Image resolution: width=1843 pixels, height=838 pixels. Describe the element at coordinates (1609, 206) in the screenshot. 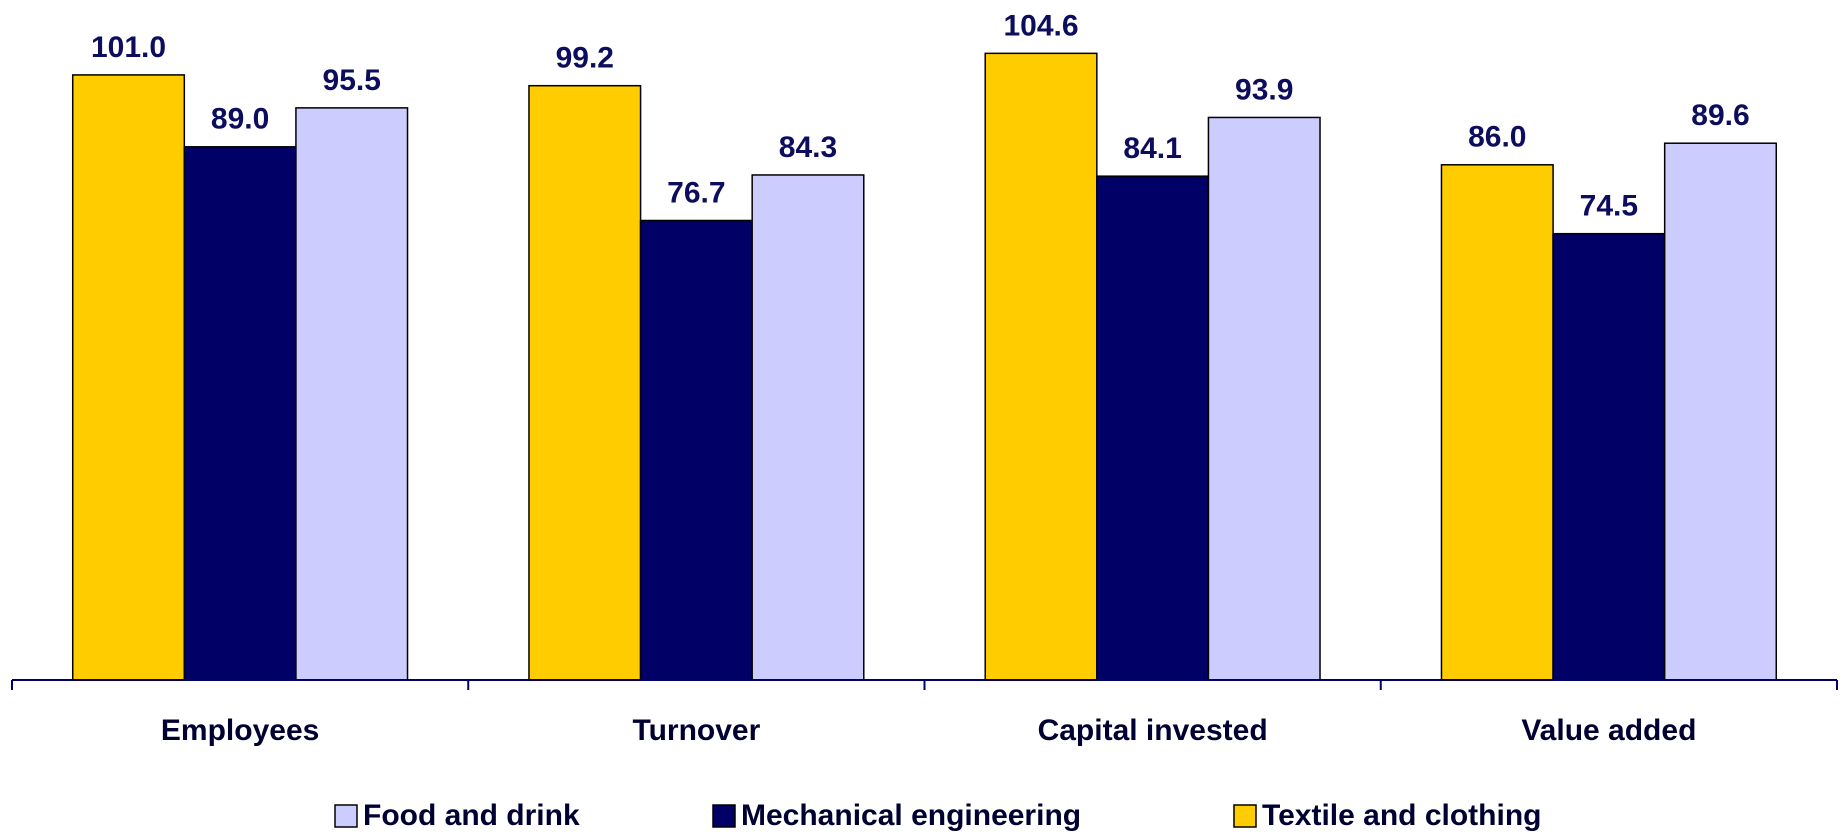

I see `value-label: 74.5` at that location.